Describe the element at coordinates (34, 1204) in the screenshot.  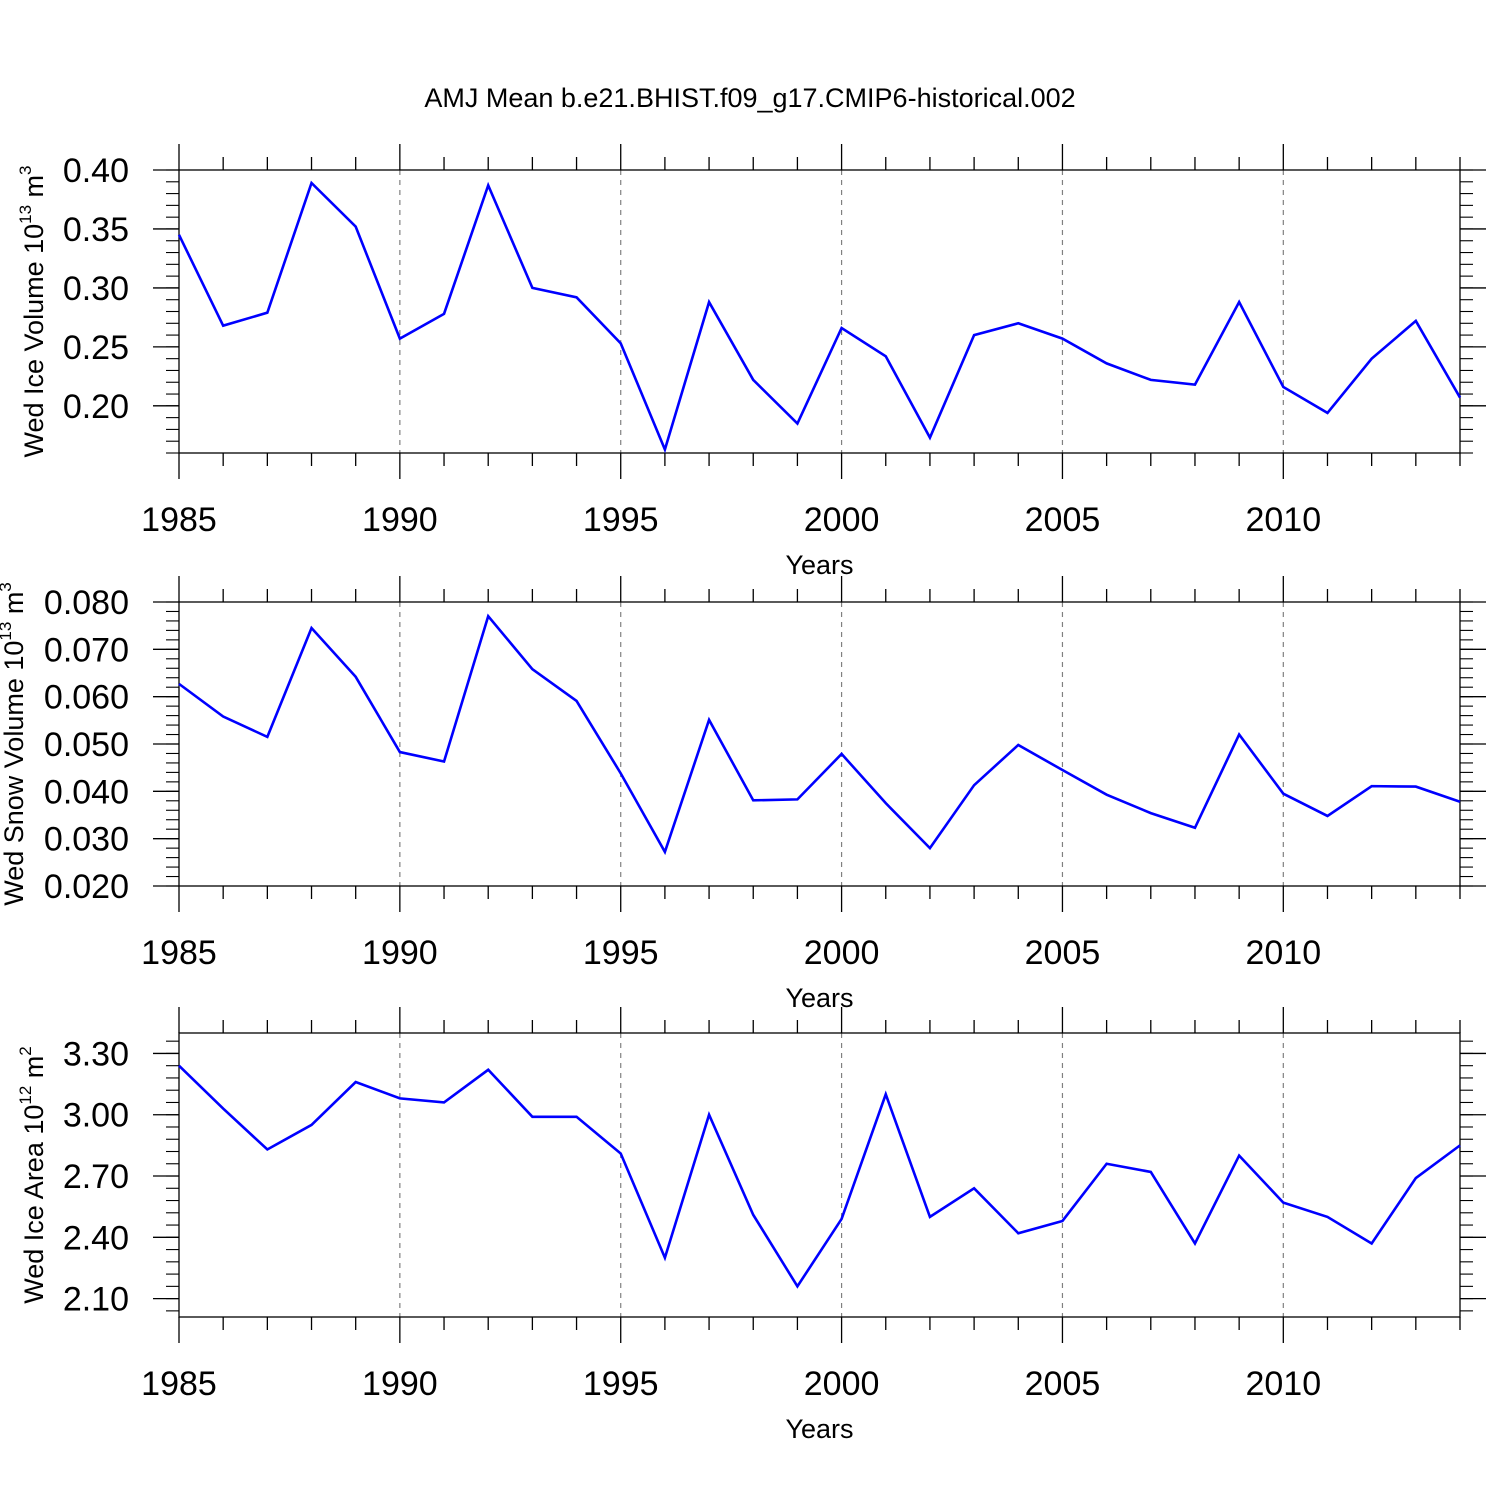
I see `y-axis-title-base: Wed Ice Area 10` at that location.